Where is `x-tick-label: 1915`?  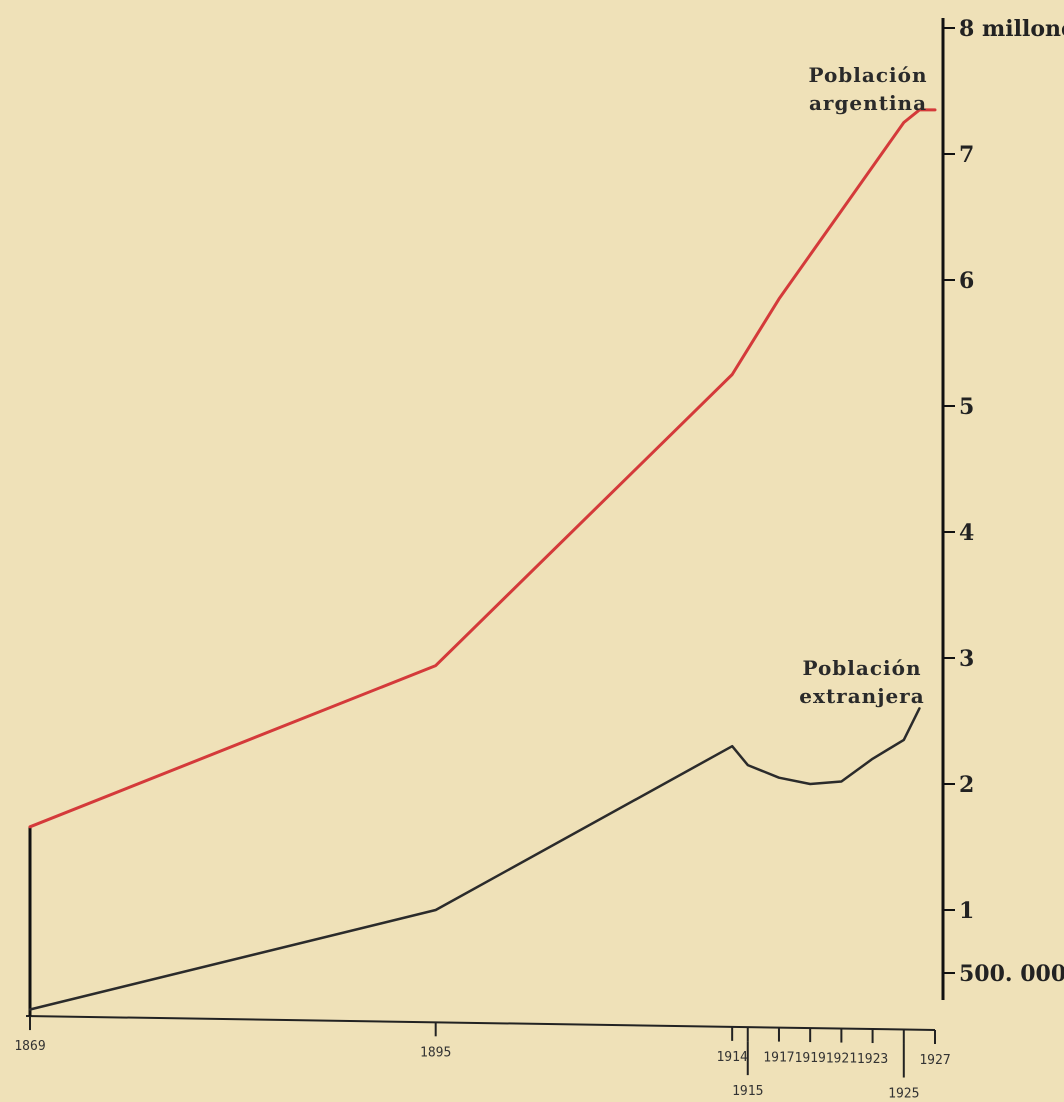
x-tick-label: 1915 is located at coordinates (747, 1091).